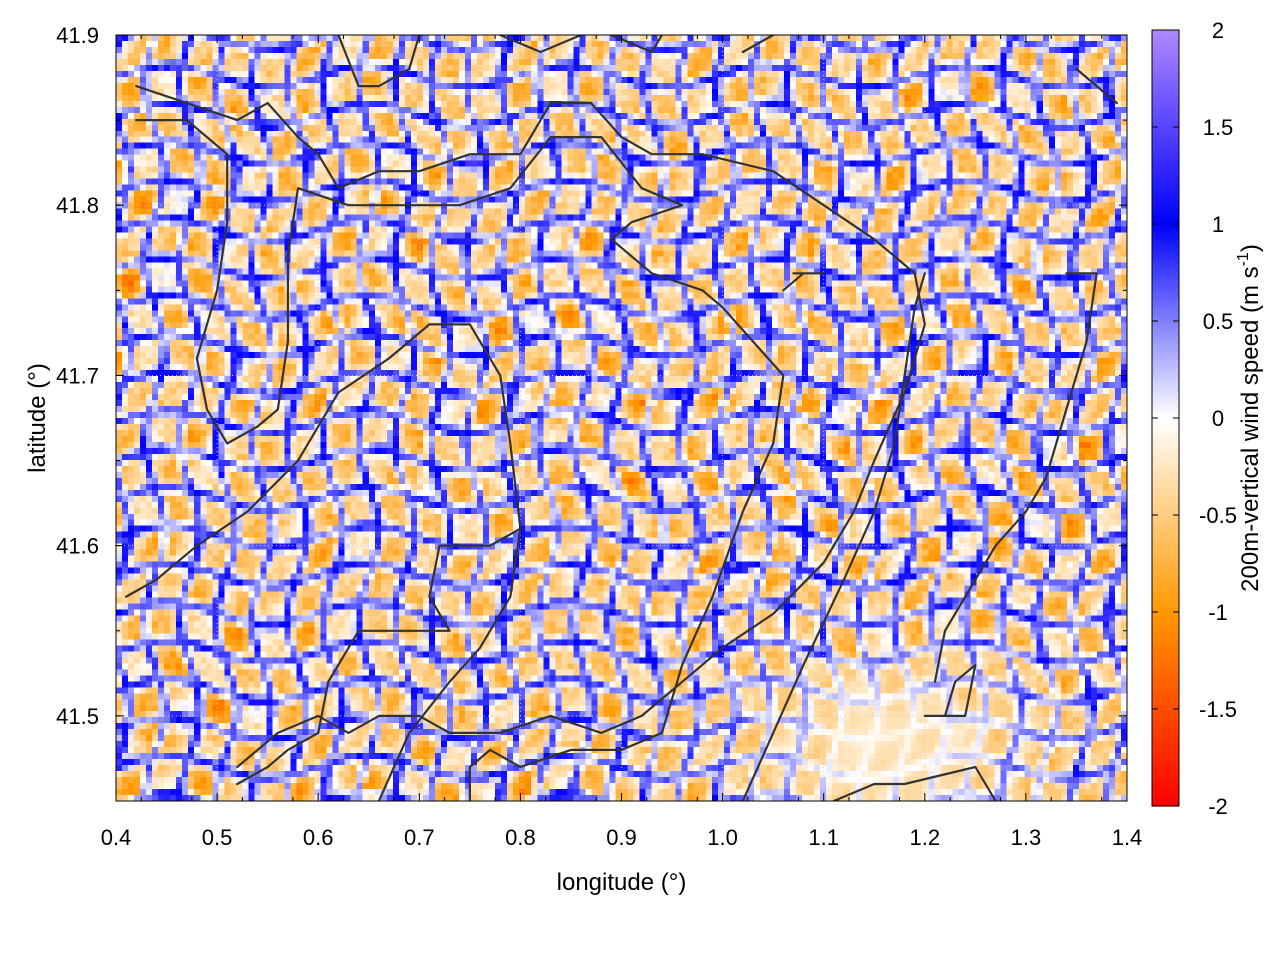  Describe the element at coordinates (722, 837) in the screenshot. I see `x-tick-label: 1.0` at that location.